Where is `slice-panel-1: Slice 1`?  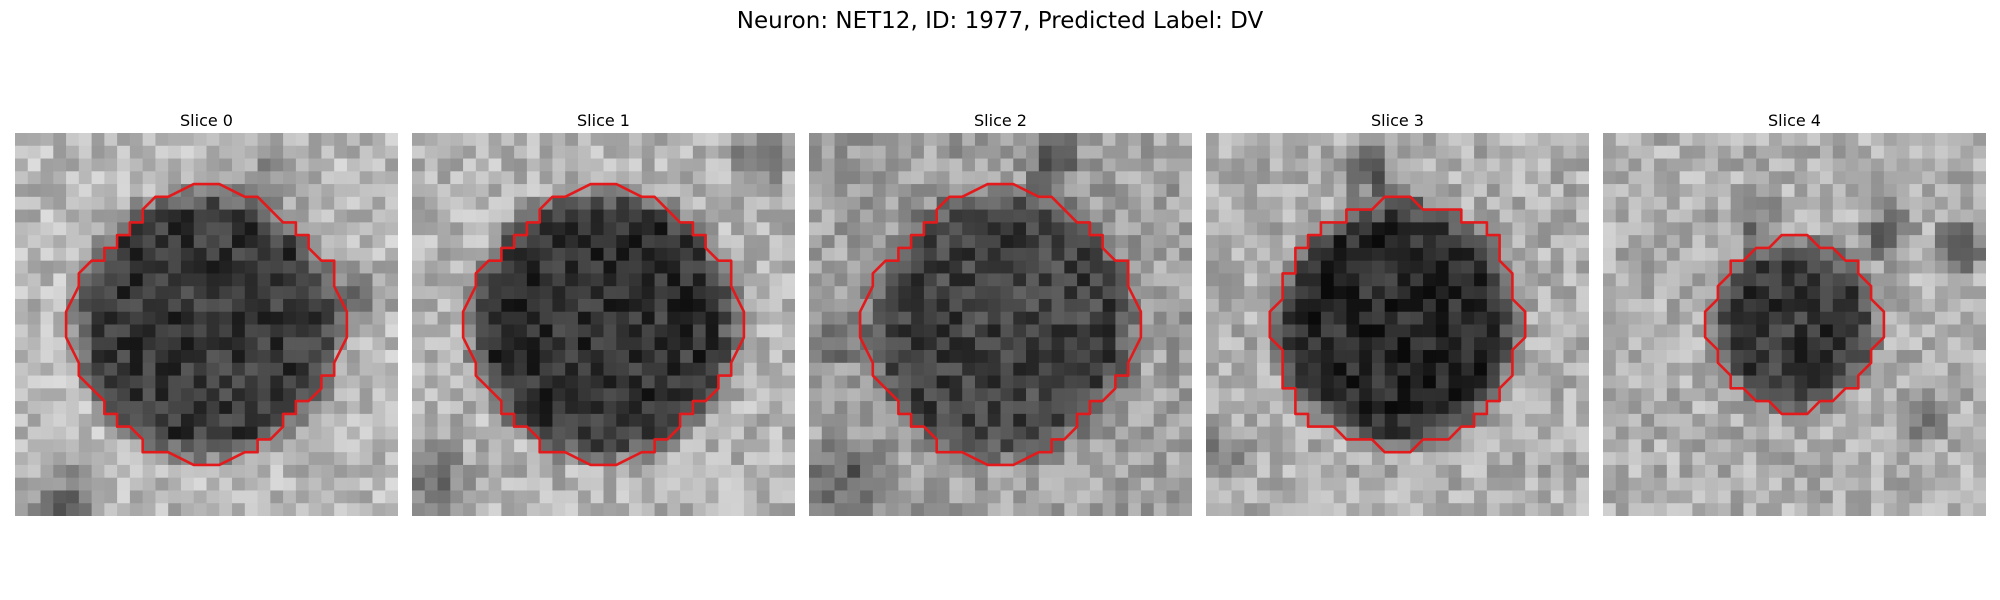 slice-panel-1: Slice 1 is located at coordinates (603, 313).